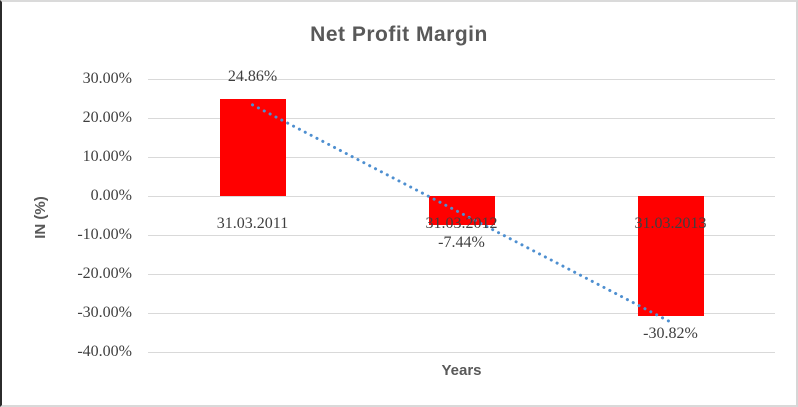 The width and height of the screenshot is (798, 407). Describe the element at coordinates (107, 156) in the screenshot. I see `y-tick-label: 10.00%` at that location.